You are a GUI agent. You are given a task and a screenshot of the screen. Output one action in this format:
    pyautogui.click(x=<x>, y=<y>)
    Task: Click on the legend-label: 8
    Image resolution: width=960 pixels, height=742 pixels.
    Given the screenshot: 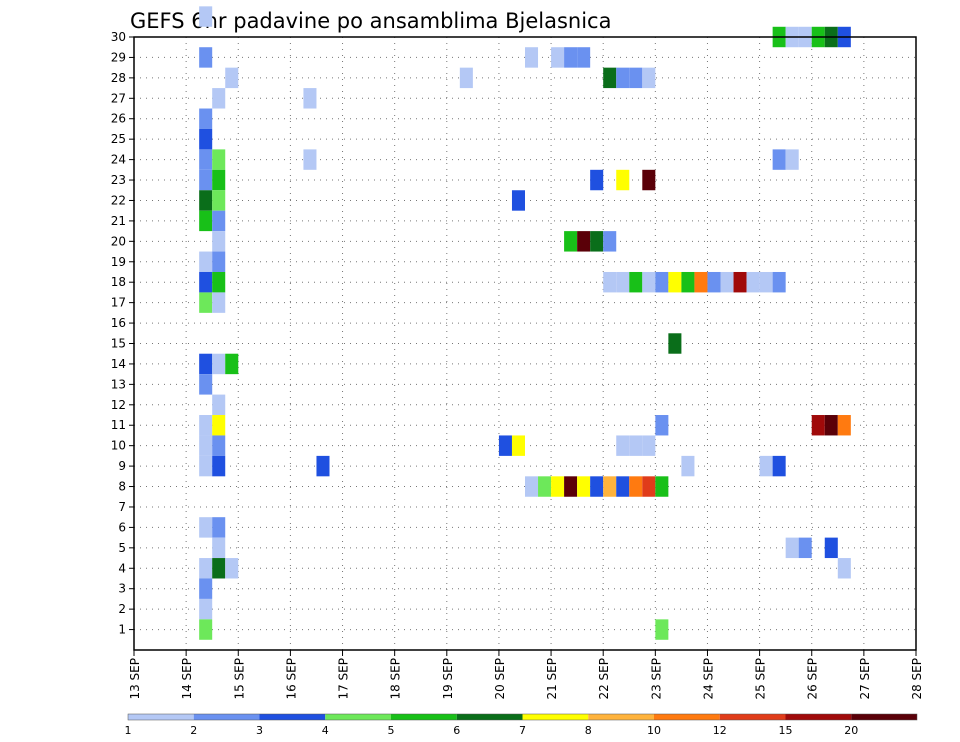 What is the action you would take?
    pyautogui.click(x=588, y=730)
    